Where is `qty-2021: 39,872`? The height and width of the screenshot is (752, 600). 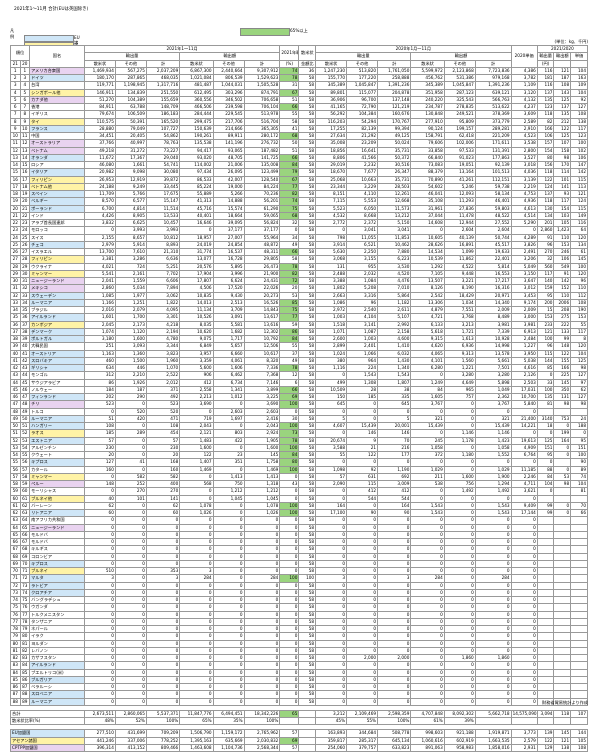
qty-2021: 39,872 is located at coordinates (163, 179).